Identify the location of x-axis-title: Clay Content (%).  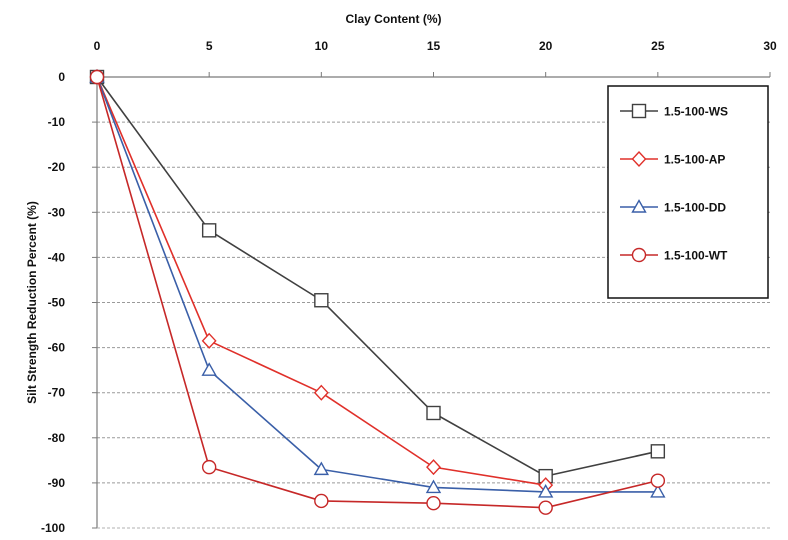
(394, 19).